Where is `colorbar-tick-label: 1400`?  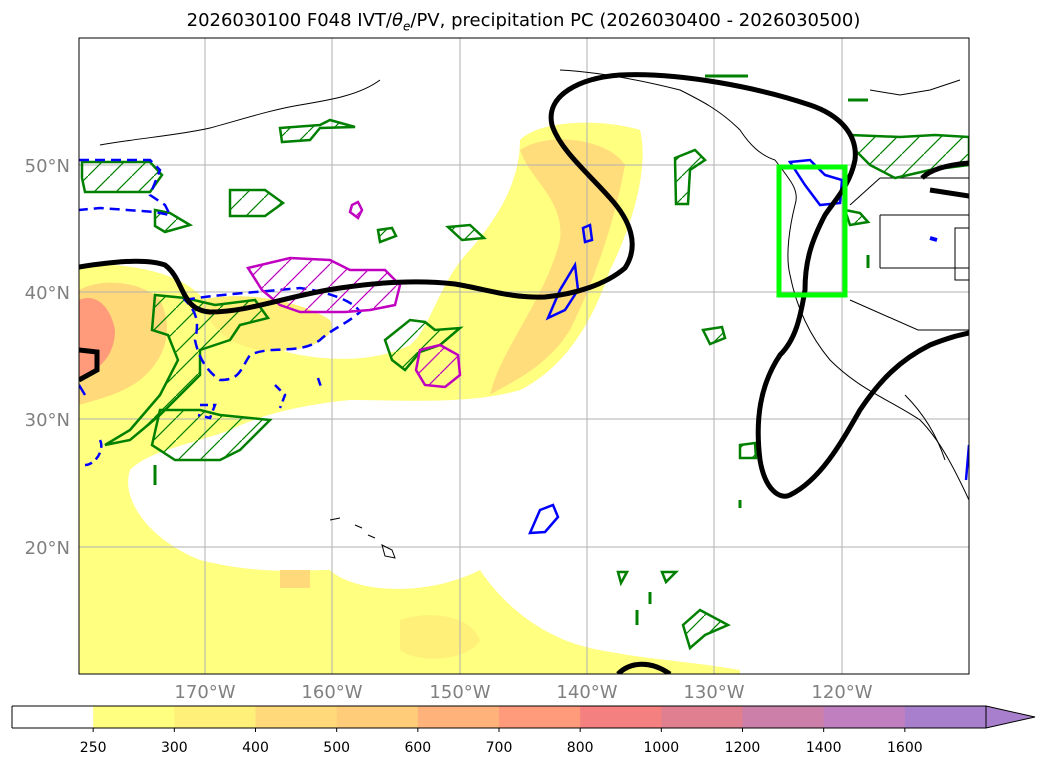 colorbar-tick-label: 1400 is located at coordinates (824, 748).